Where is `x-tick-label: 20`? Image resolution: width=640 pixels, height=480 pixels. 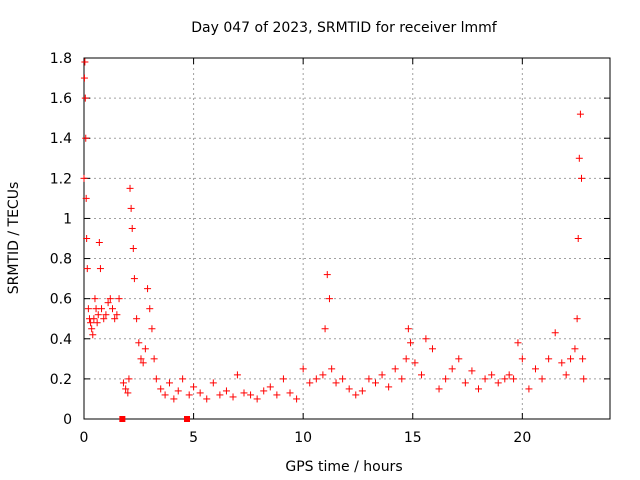 x-tick-label: 20 is located at coordinates (522, 438).